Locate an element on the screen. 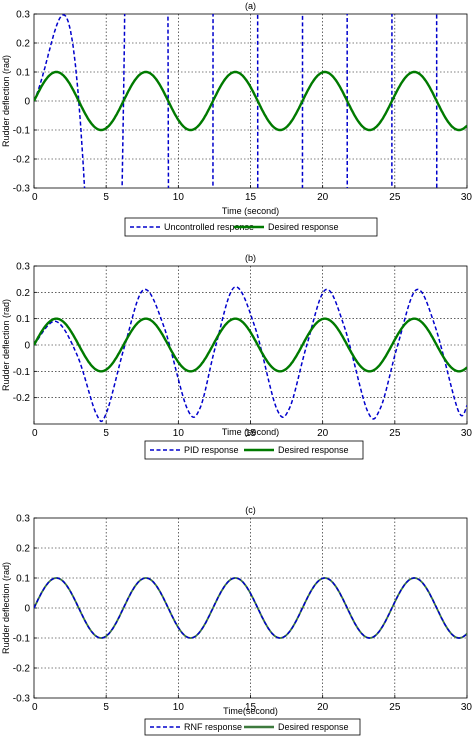  legend-label: PID response is located at coordinates (211, 450).